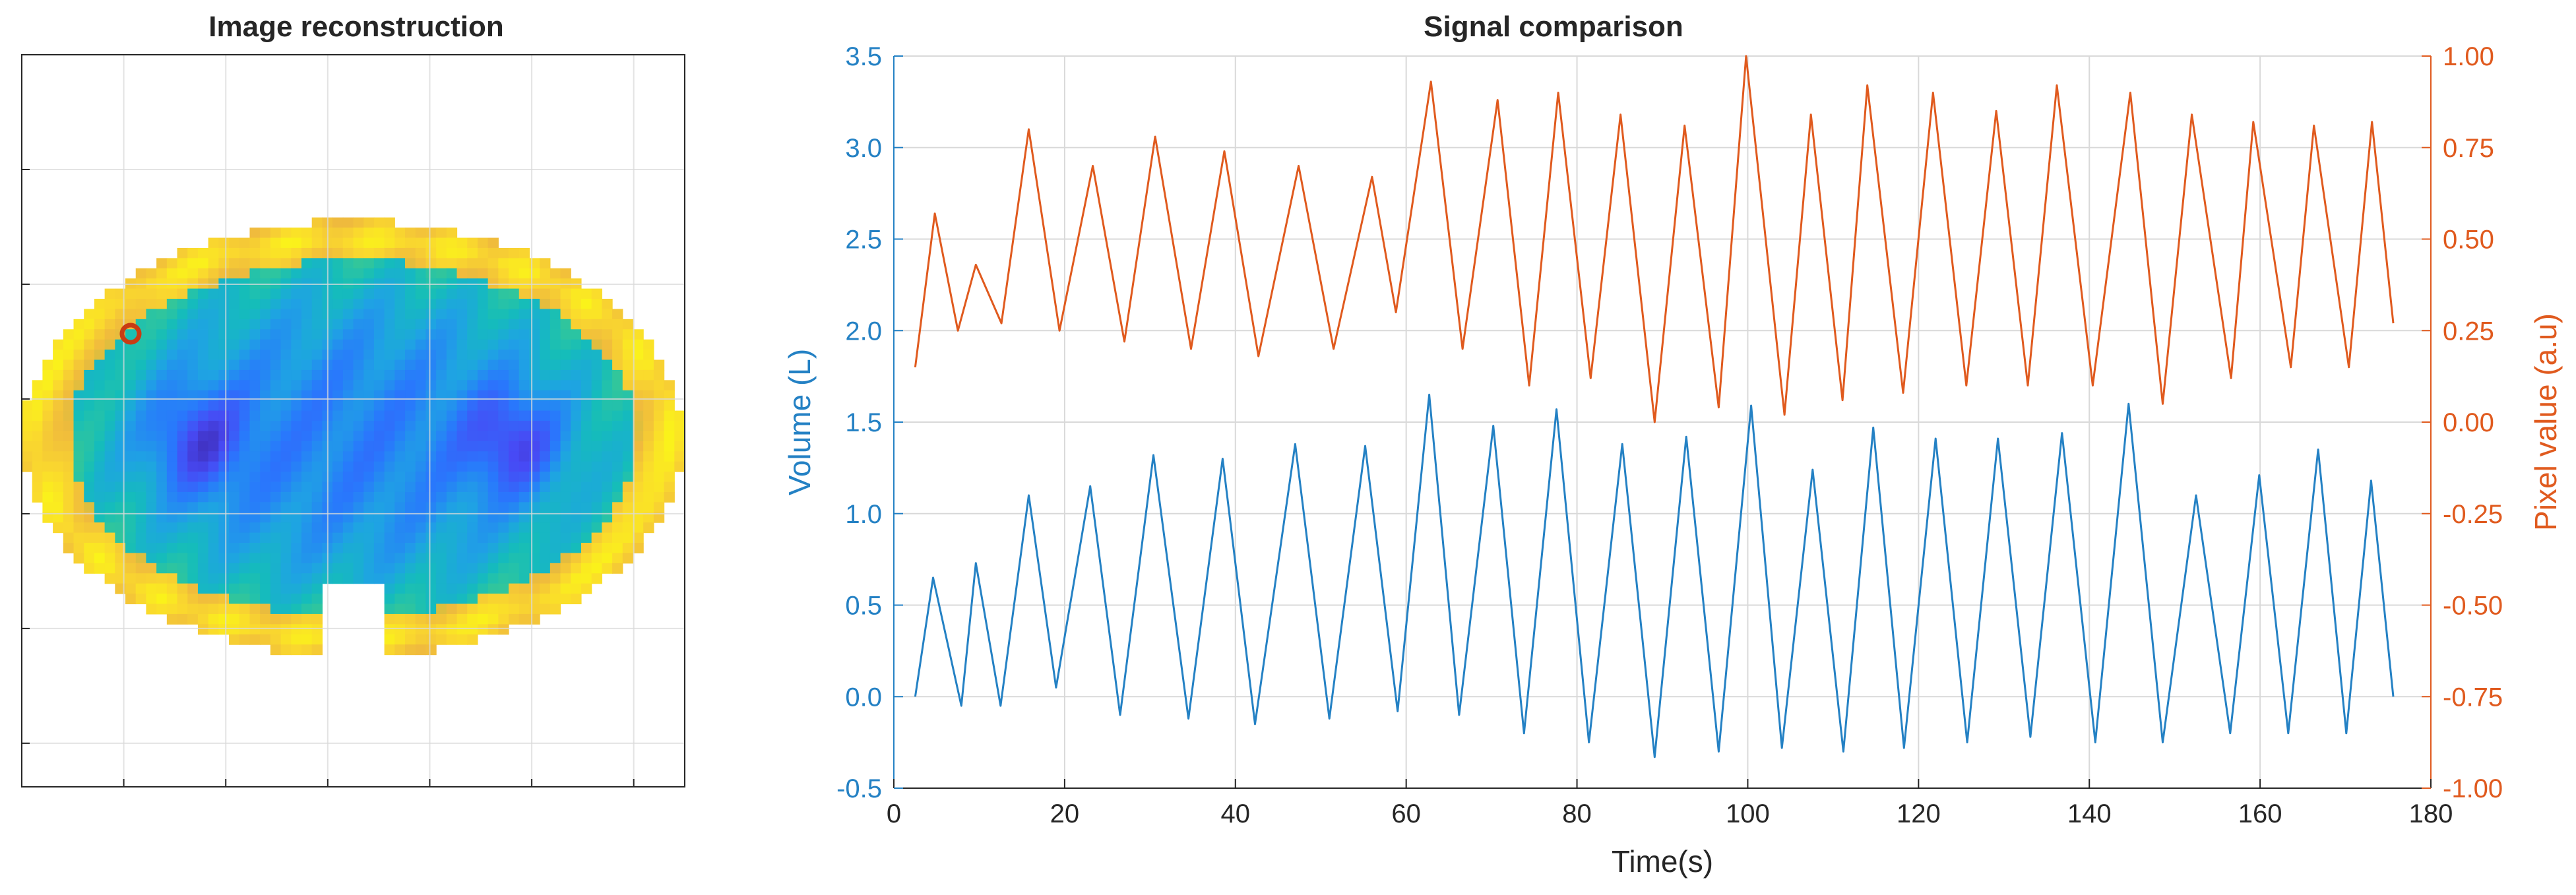 The width and height of the screenshot is (2576, 895). What do you see at coordinates (2468, 148) in the screenshot?
I see `right-y-tick-label: 0.75` at bounding box center [2468, 148].